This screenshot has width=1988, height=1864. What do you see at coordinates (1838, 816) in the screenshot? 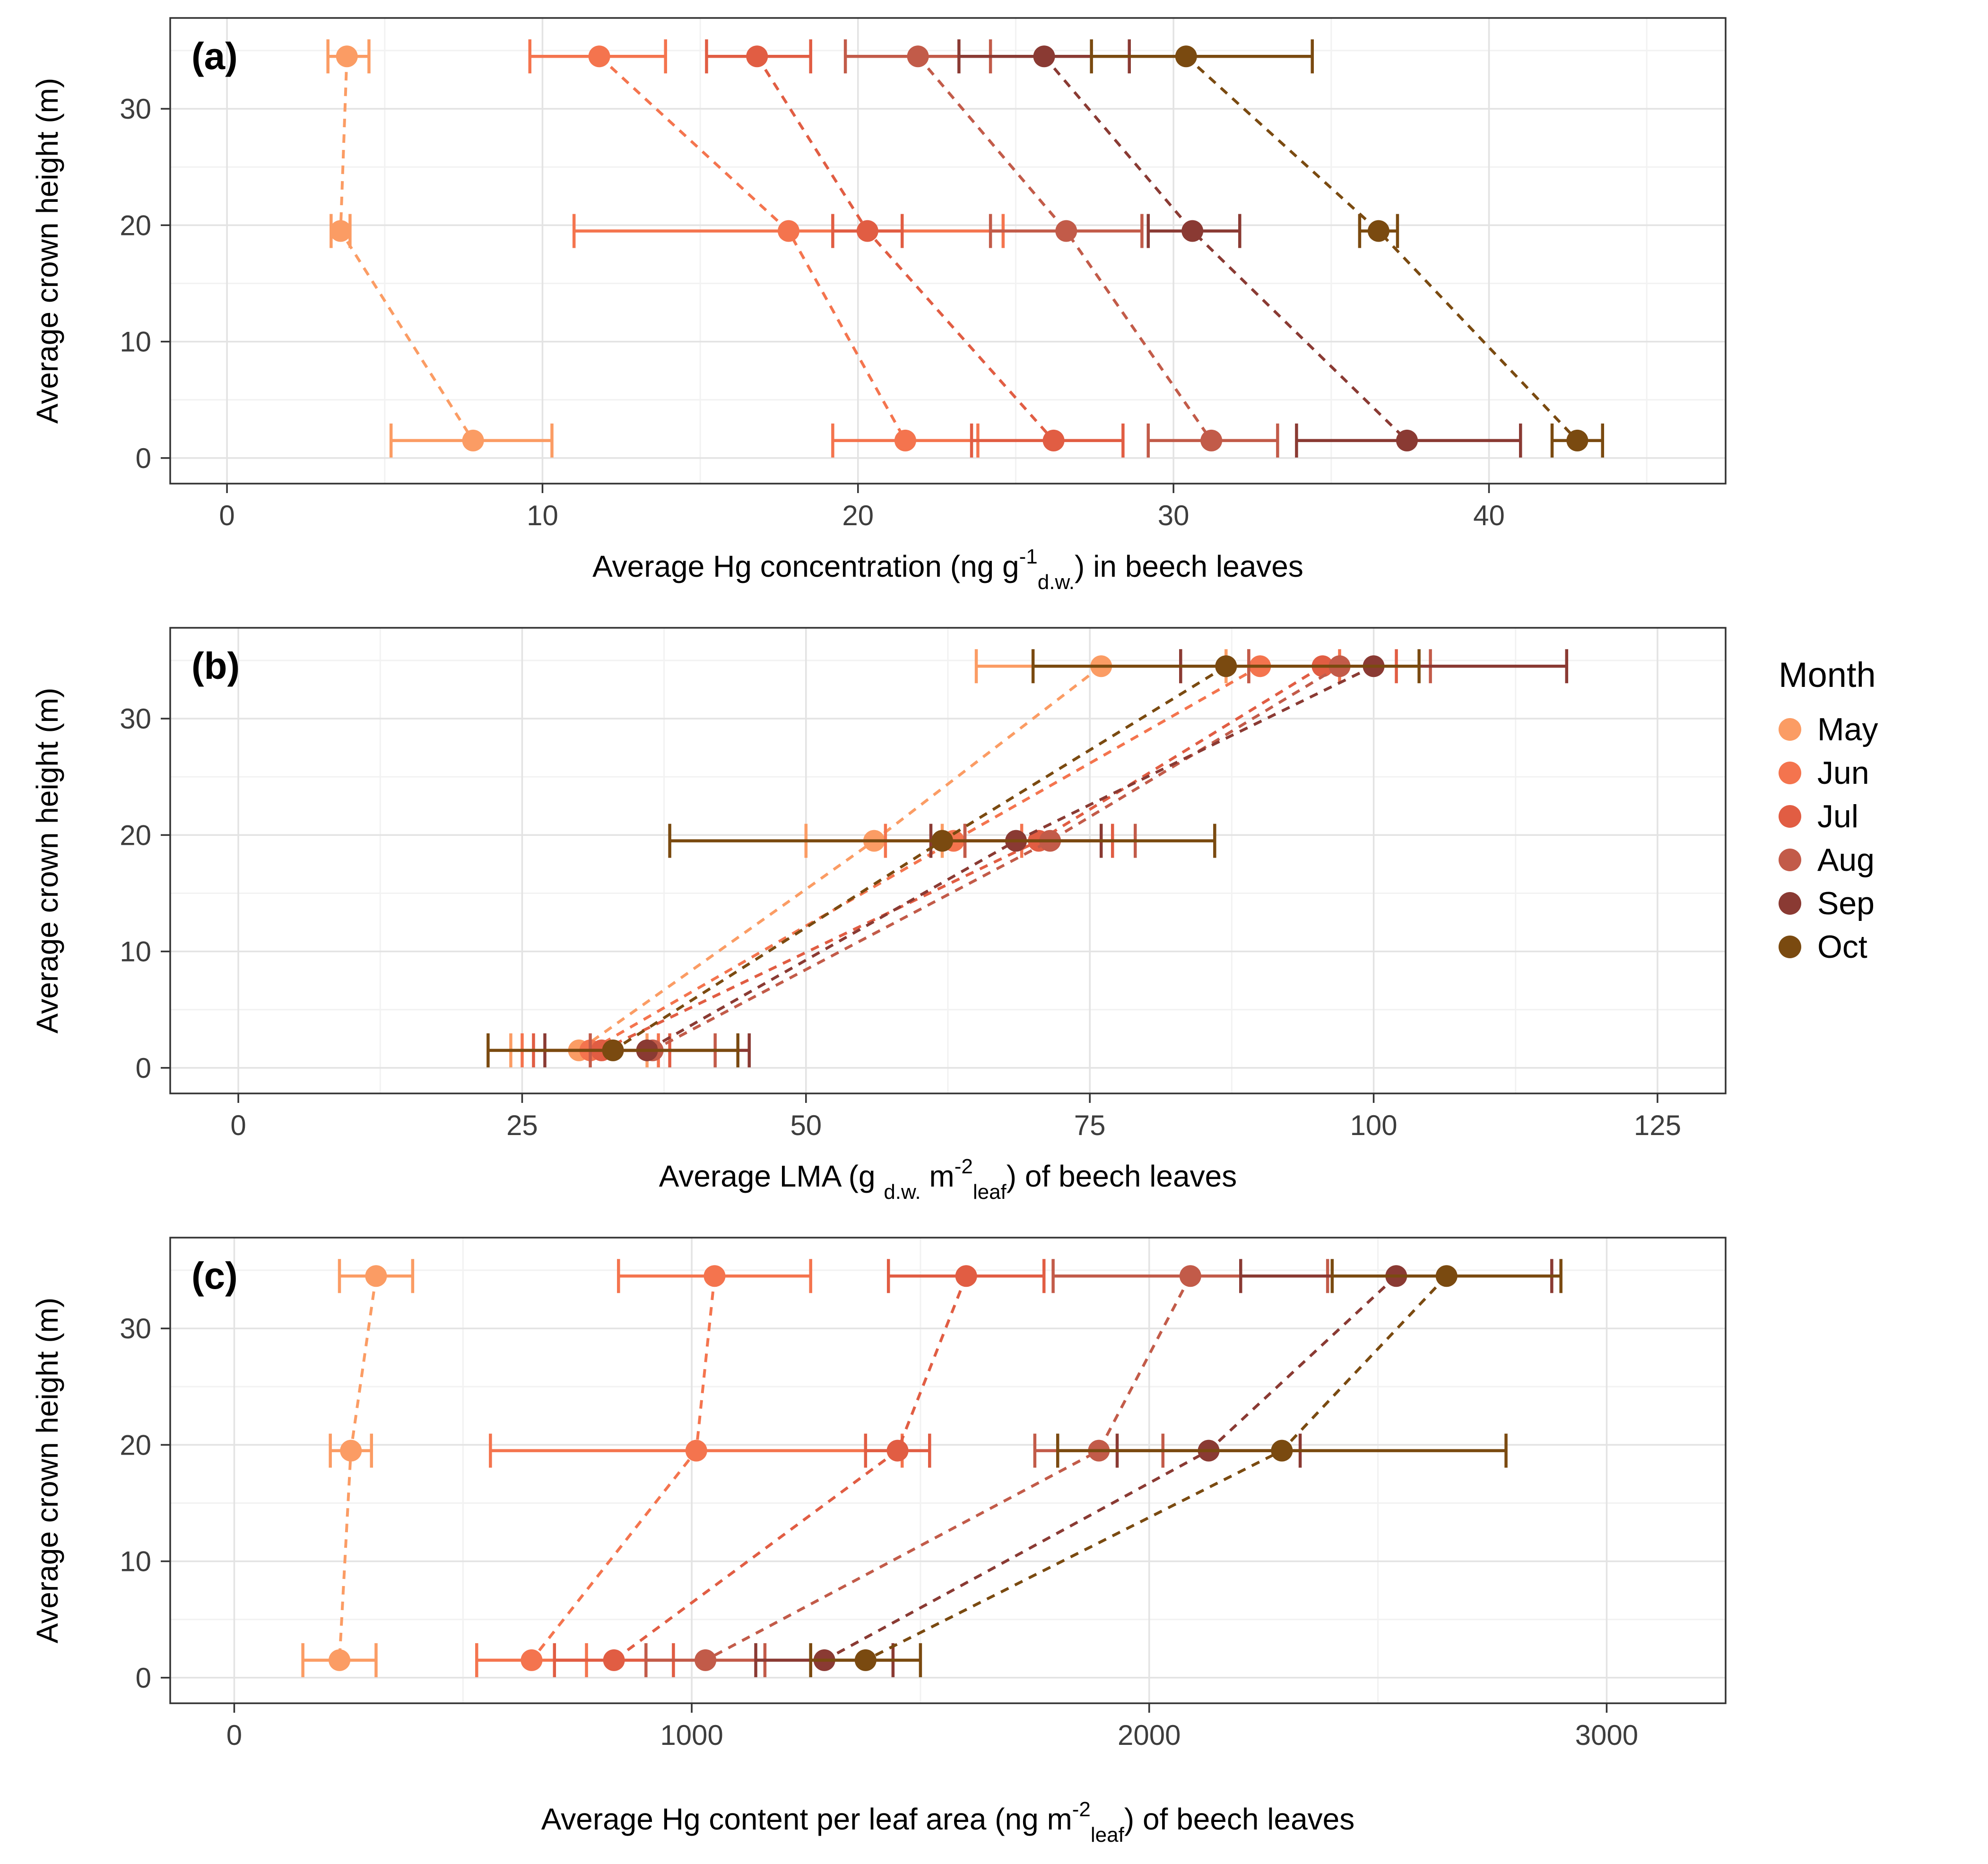
I see `legend-item-label: Jul` at bounding box center [1838, 816].